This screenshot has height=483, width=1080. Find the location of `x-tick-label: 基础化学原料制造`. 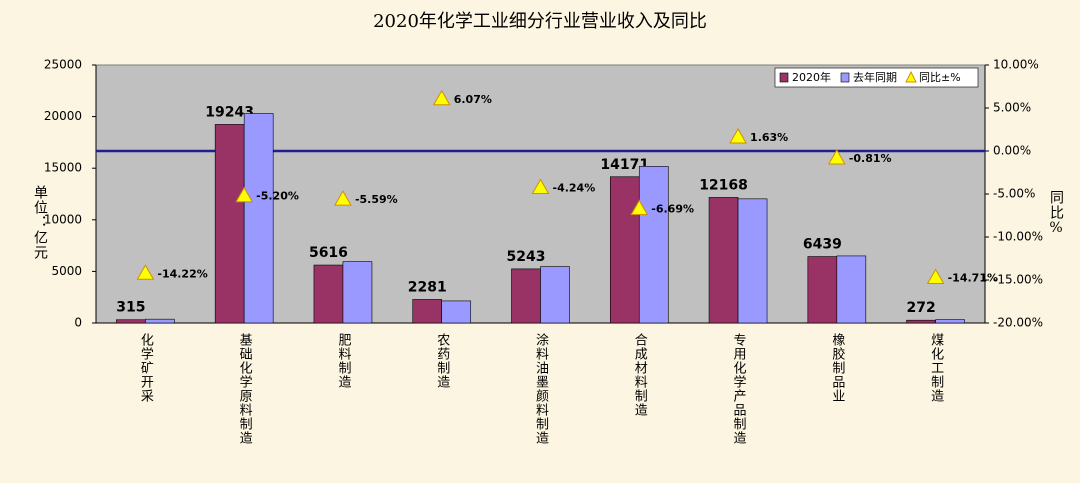

x-tick-label: 基础化学原料制造 is located at coordinates (245, 389).